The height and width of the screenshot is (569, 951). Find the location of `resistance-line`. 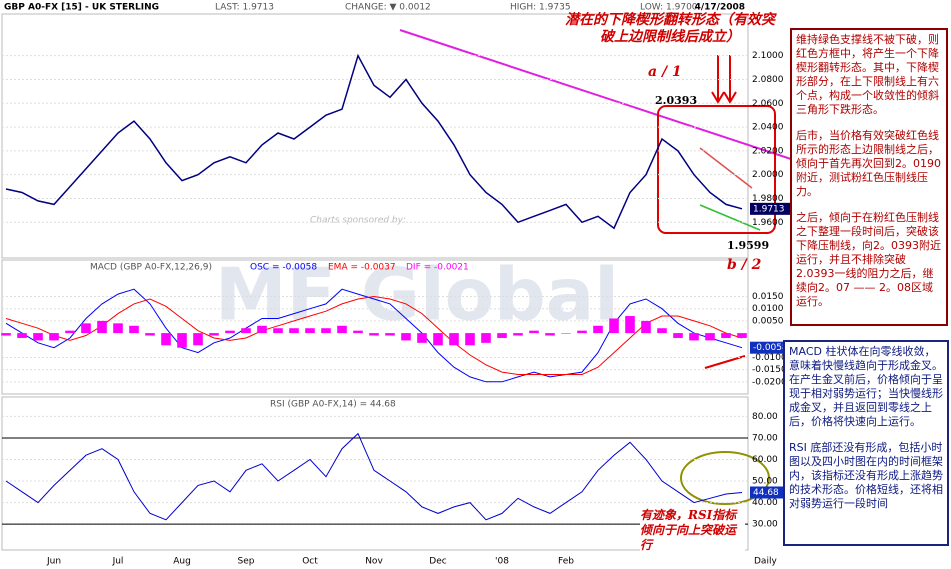

resistance-line is located at coordinates (600, 96).